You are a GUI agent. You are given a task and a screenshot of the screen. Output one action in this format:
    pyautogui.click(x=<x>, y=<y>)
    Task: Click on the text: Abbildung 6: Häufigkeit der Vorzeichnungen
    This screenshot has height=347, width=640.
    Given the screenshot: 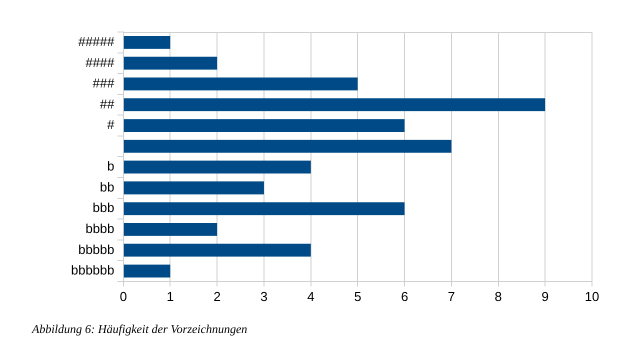 What is the action you would take?
    pyautogui.click(x=140, y=329)
    